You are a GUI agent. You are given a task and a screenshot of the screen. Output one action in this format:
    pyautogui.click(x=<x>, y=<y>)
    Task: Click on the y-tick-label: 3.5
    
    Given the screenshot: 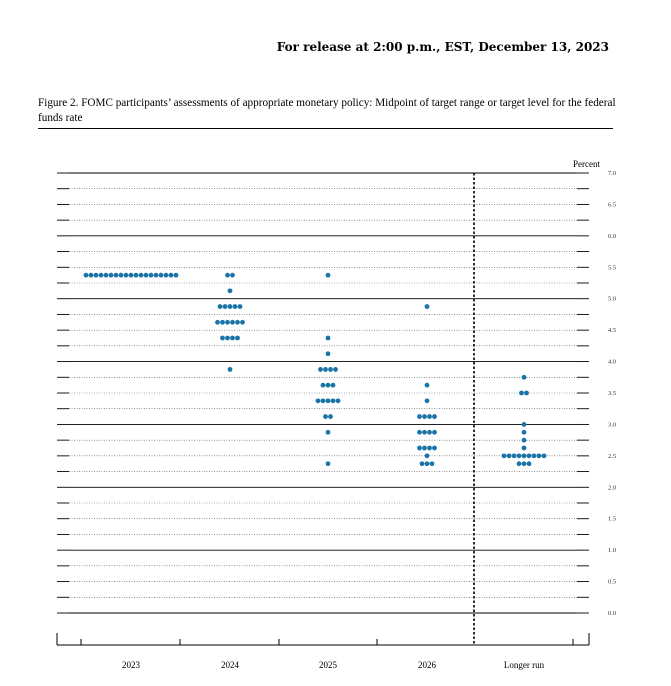 What is the action you would take?
    pyautogui.click(x=612, y=393)
    